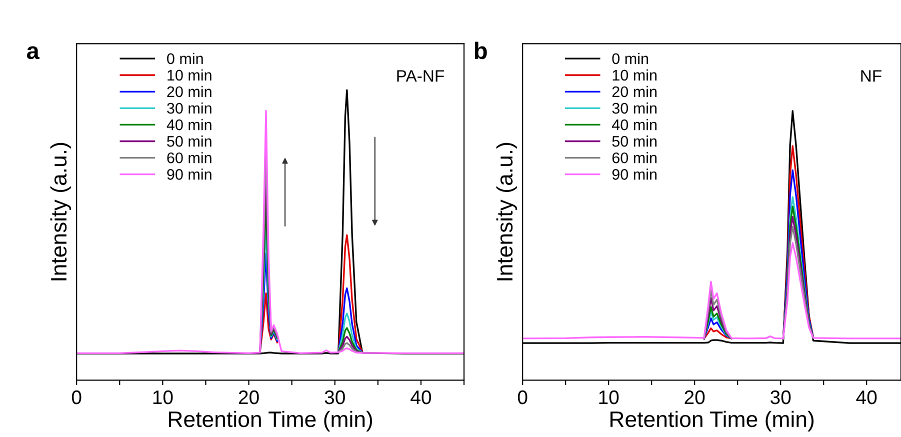  I want to click on text: NF, so click(871, 76).